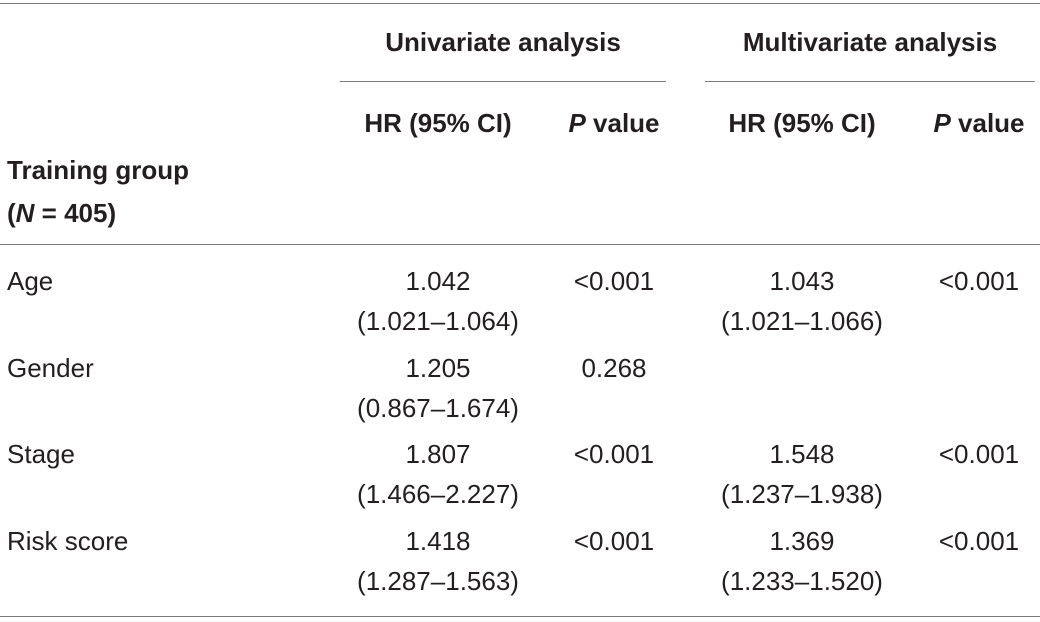 The width and height of the screenshot is (1040, 622). What do you see at coordinates (622, 123) in the screenshot?
I see `uni-p-rest: value` at bounding box center [622, 123].